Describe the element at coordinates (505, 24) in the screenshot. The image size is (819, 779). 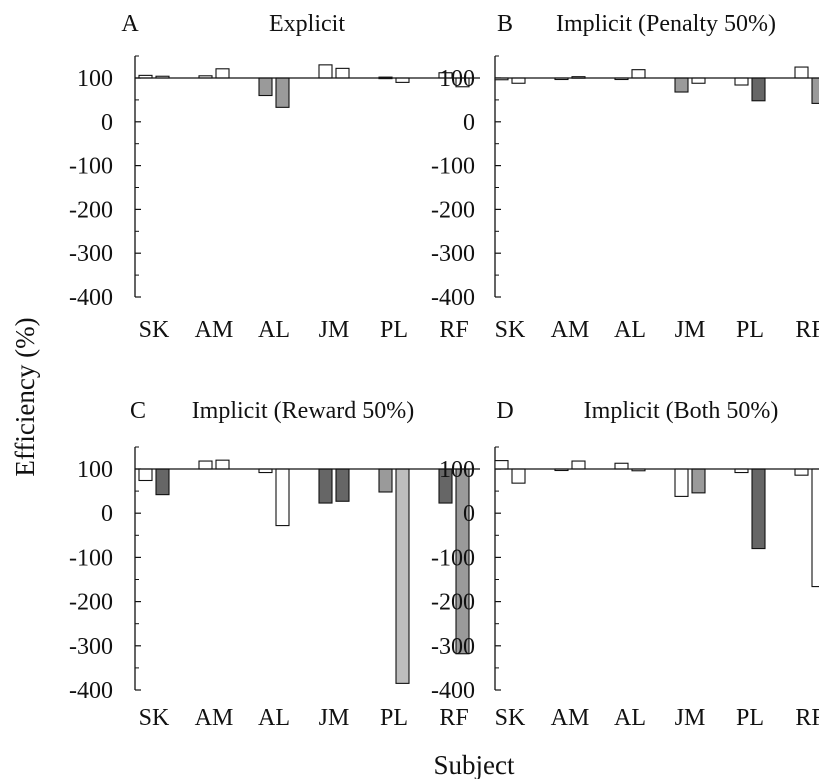
I see `panel-letter: B` at that location.